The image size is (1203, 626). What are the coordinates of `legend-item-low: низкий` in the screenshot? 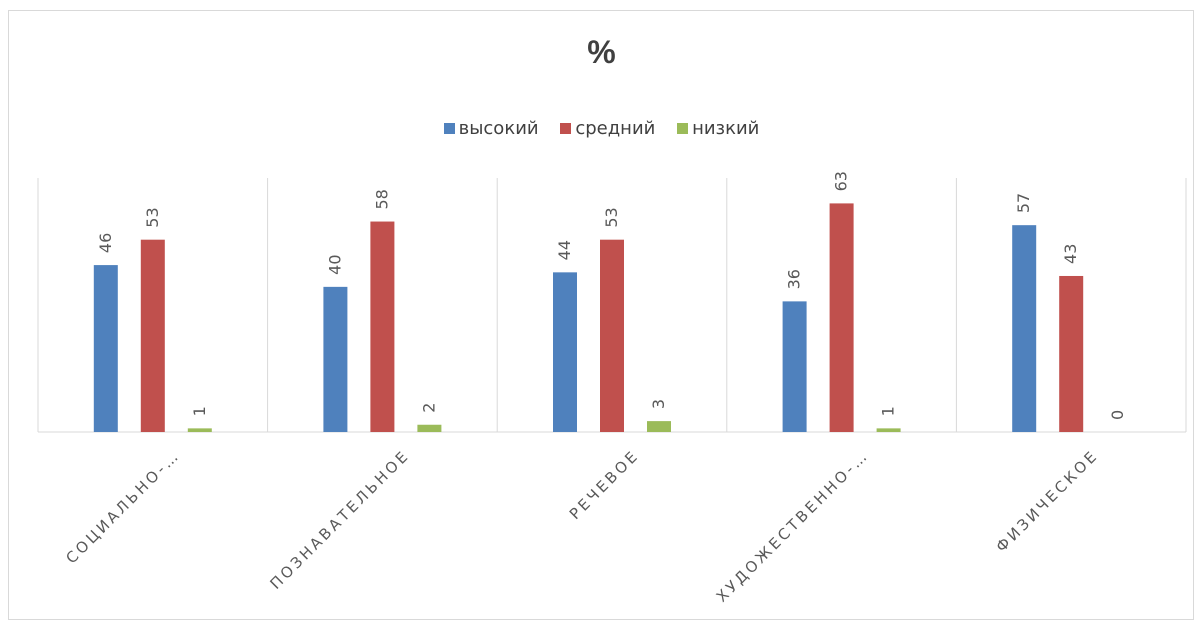 It's located at (718, 128).